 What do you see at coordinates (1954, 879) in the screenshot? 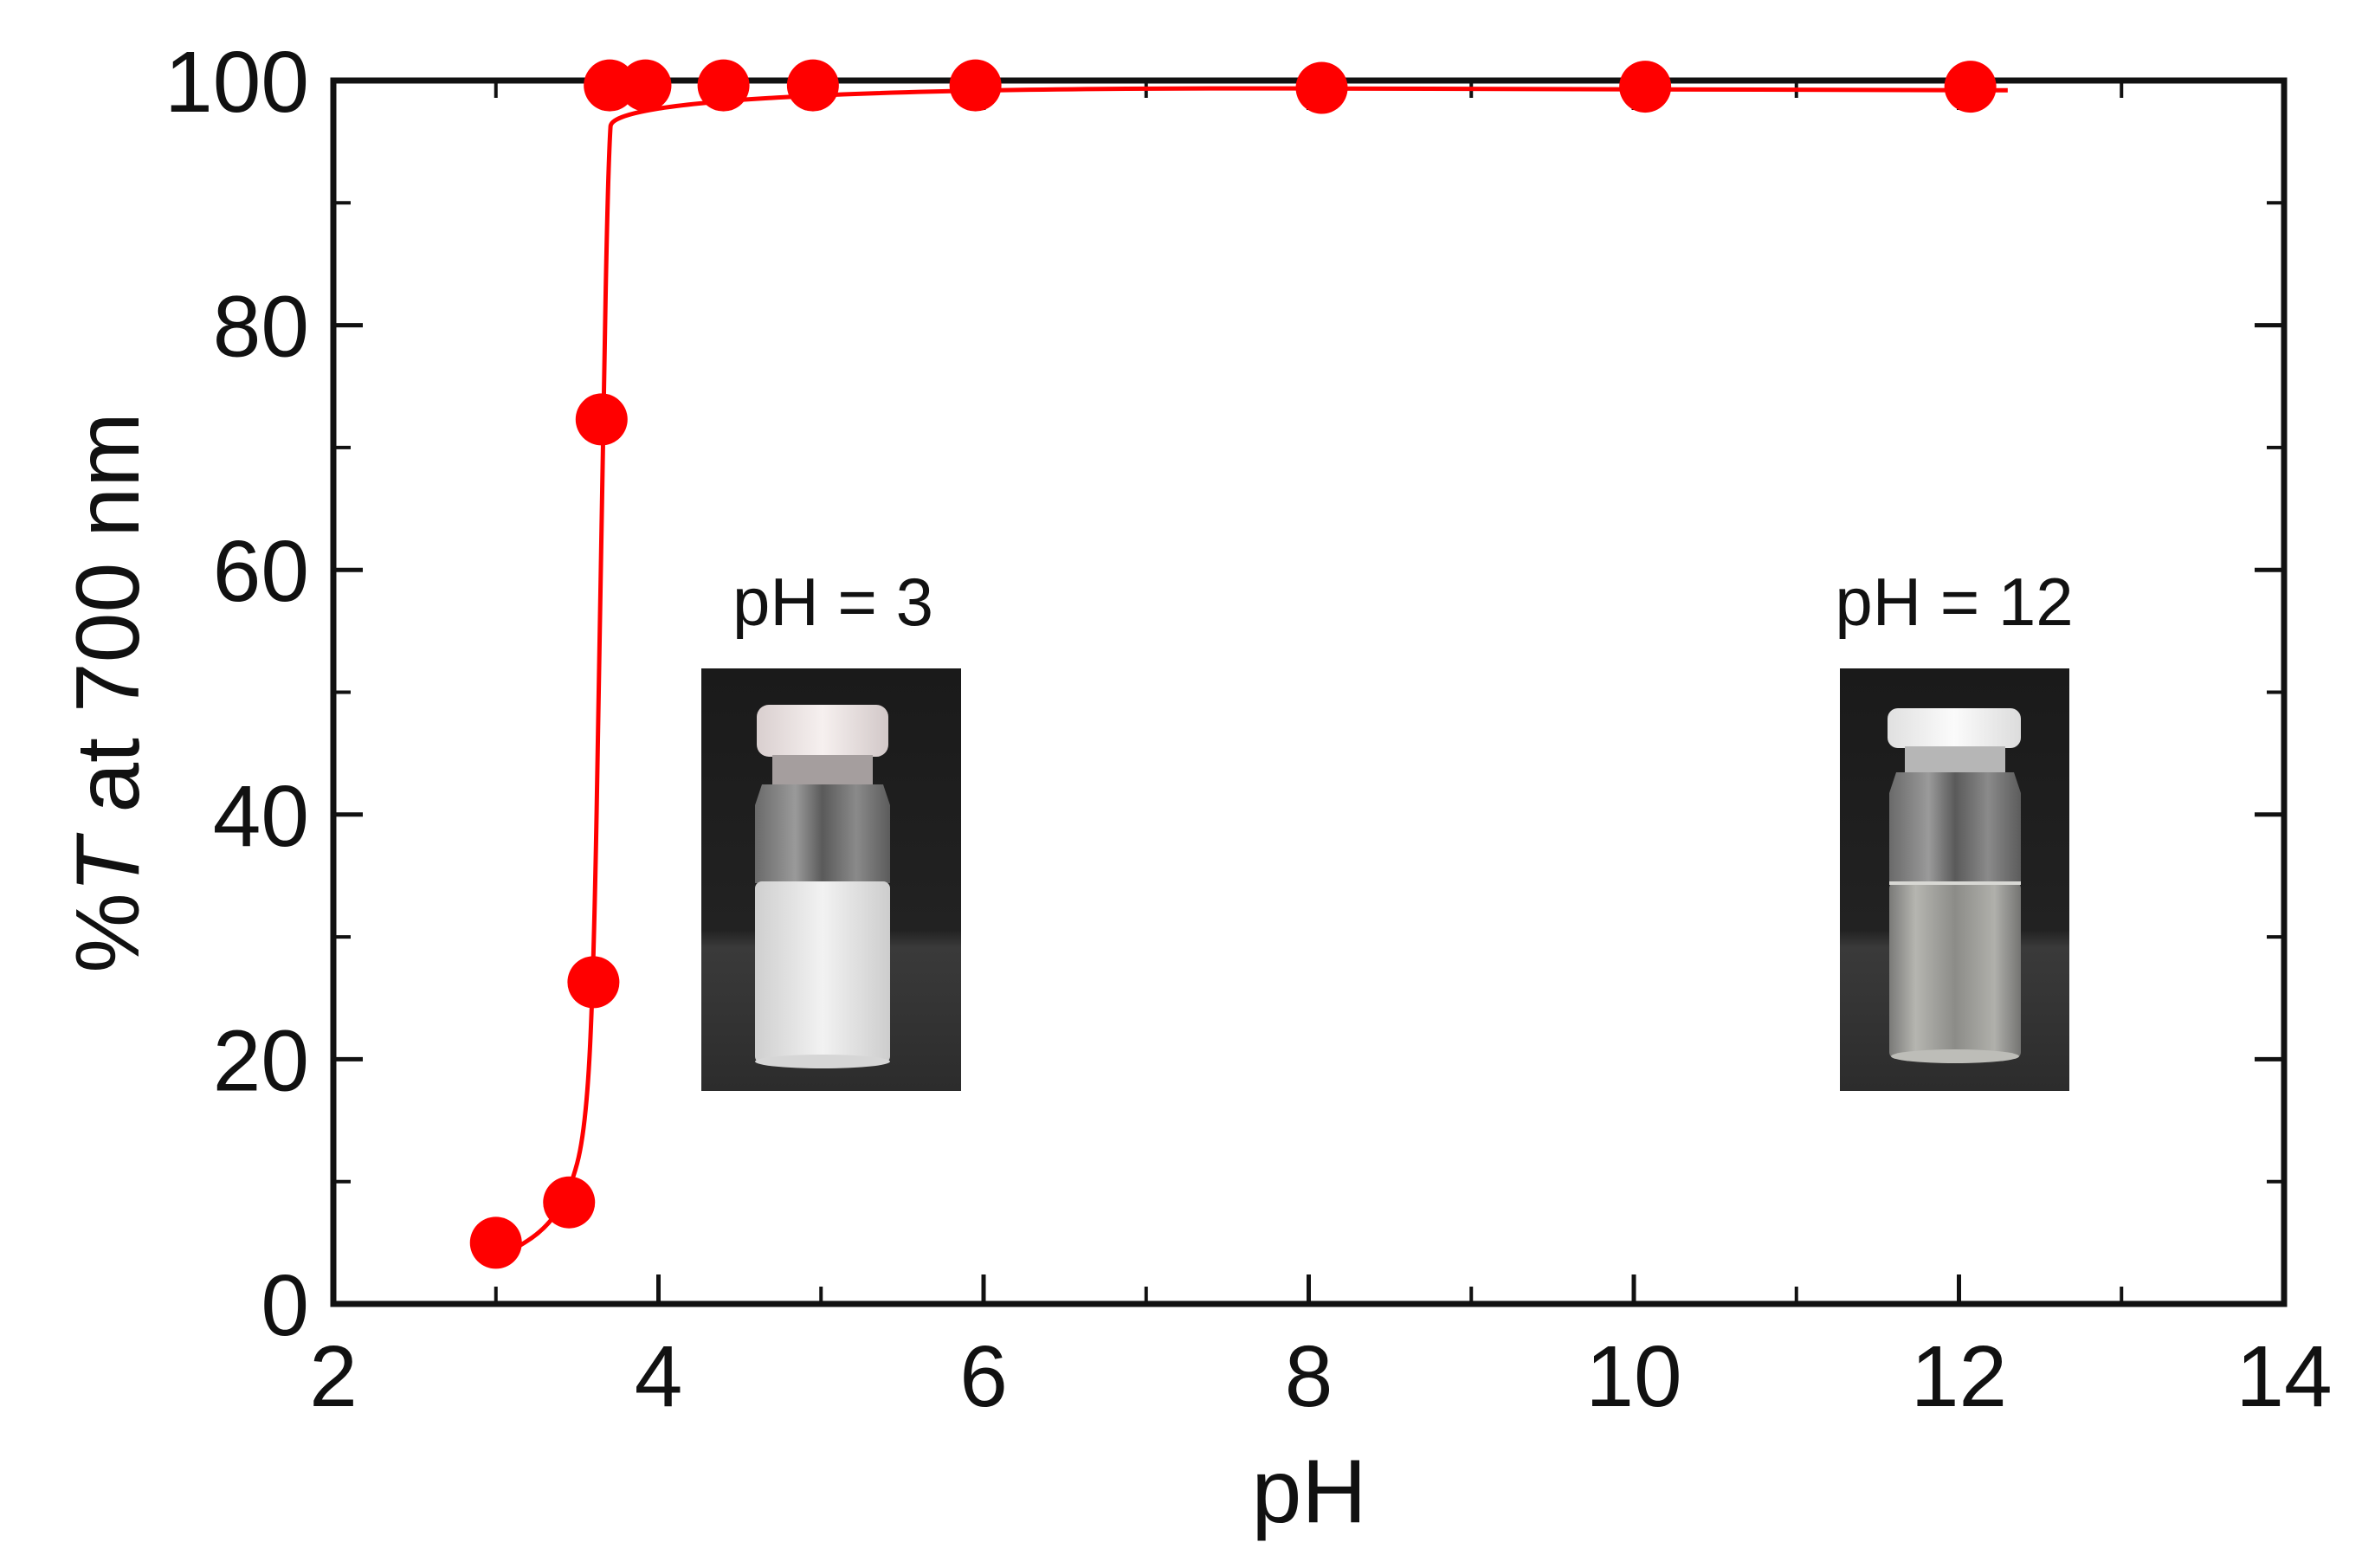
I see `clear-vial-photo` at bounding box center [1954, 879].